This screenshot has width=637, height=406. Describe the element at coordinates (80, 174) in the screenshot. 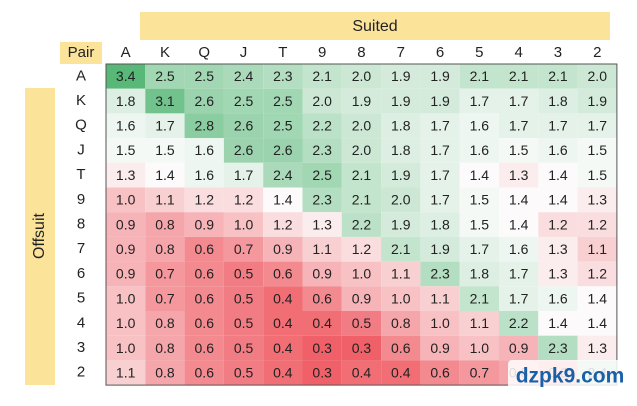

I see `row-label: T` at that location.